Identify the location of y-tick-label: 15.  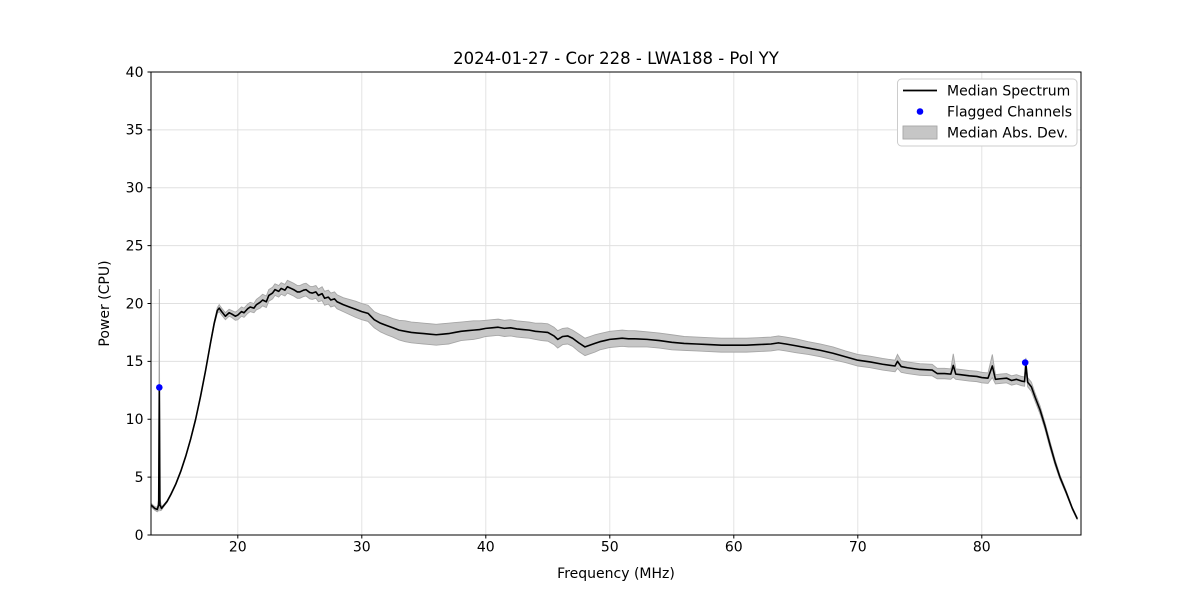
(135, 362).